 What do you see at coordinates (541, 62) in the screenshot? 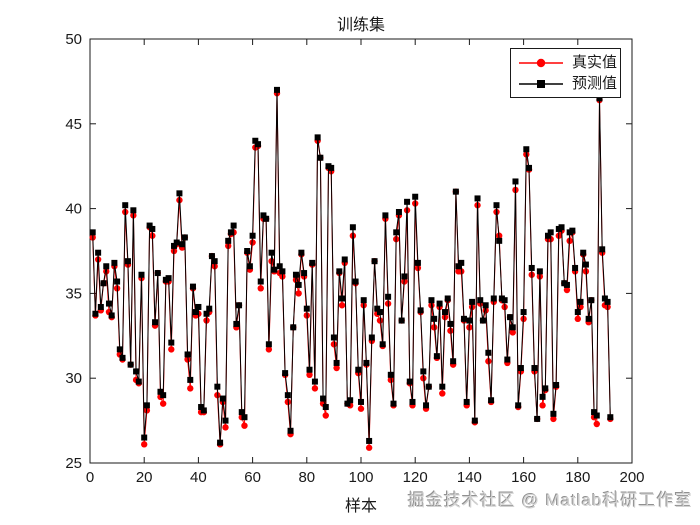
I see `legend-red-line-circle-icon` at bounding box center [541, 62].